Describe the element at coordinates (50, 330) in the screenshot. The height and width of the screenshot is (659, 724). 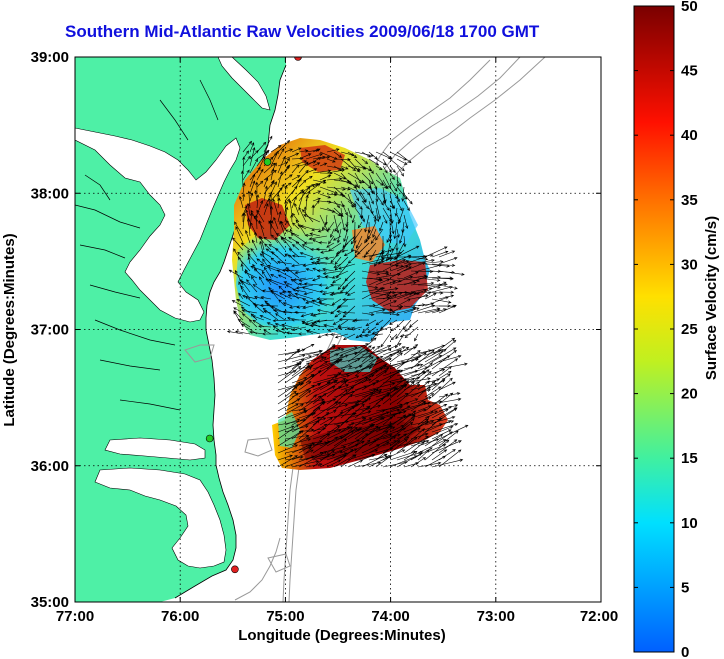
I see `y-tick-labels: 39:00 38:00 37:00 36:00 35:00` at that location.